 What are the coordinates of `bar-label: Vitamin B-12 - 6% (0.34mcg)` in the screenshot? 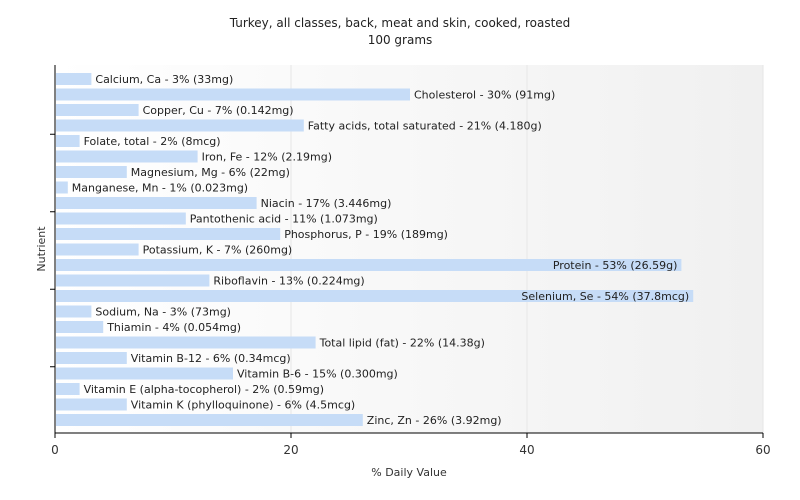 It's located at (211, 358).